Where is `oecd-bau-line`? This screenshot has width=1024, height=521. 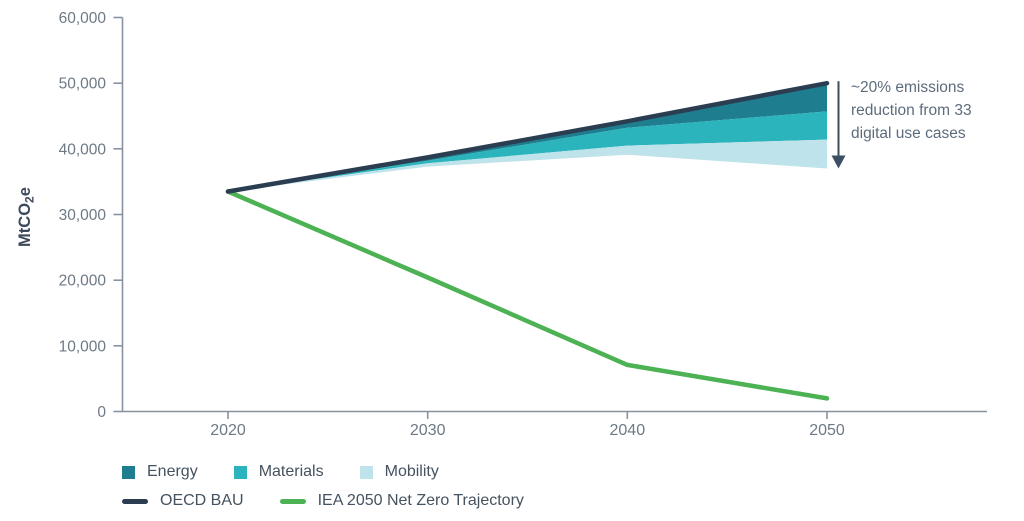 oecd-bau-line is located at coordinates (527, 137).